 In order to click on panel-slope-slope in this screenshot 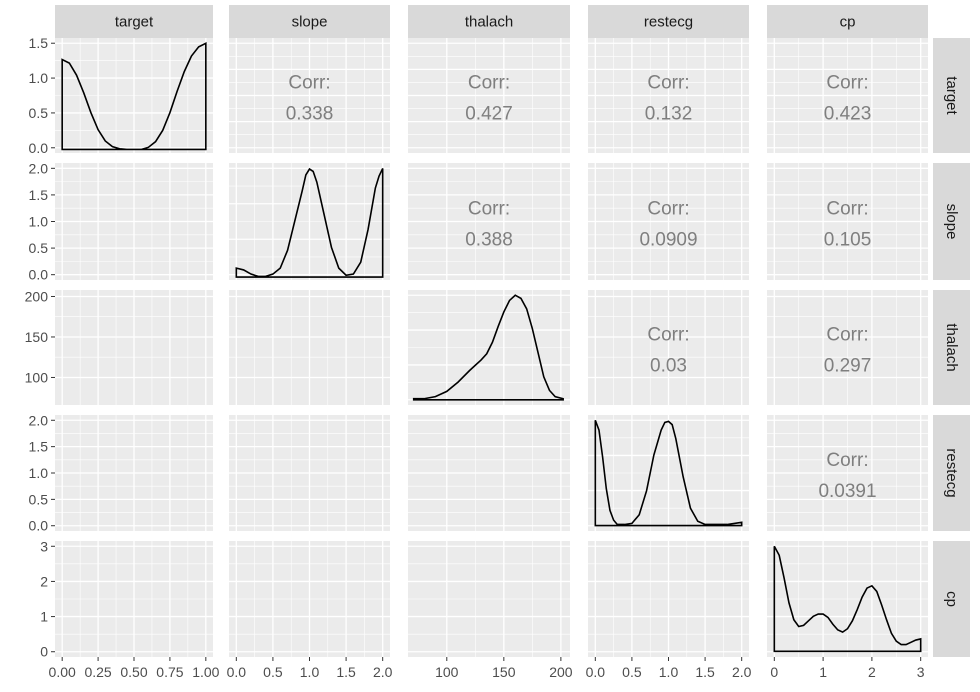, I will do `click(309, 221)`.